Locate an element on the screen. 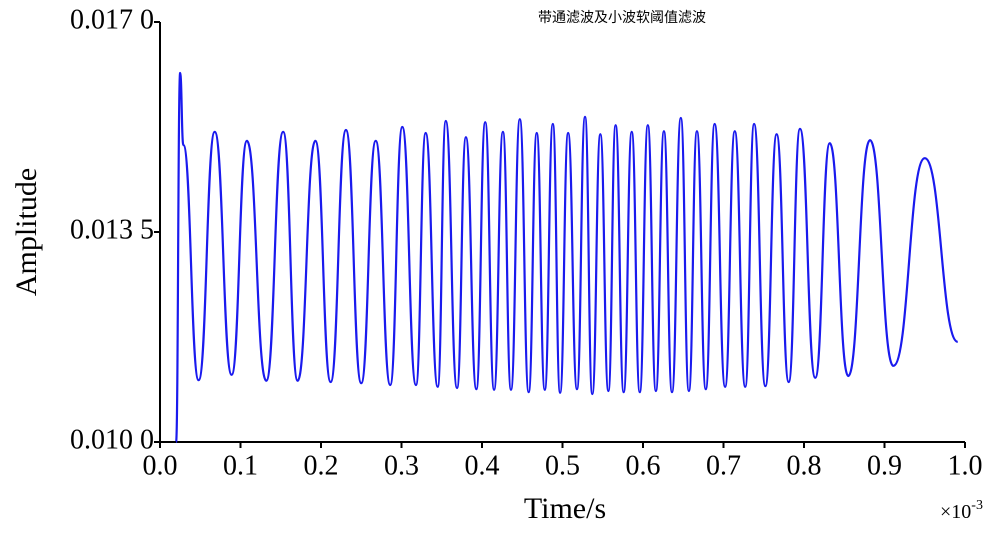 The width and height of the screenshot is (1000, 536). x-tick-label: 0.6 is located at coordinates (643, 465).